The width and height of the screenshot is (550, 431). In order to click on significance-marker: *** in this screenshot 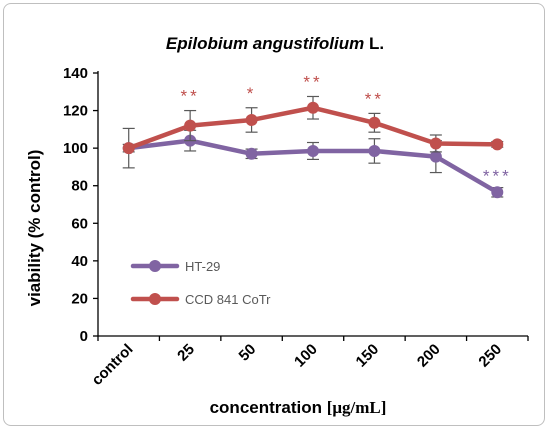, I will do `click(497, 176)`.